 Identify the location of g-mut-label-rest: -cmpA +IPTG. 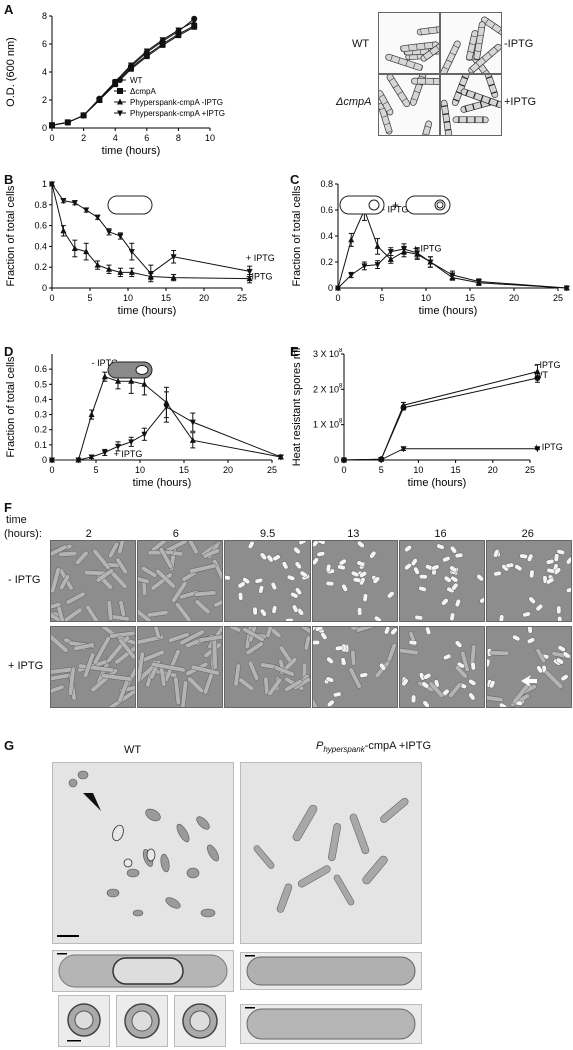
(398, 746).